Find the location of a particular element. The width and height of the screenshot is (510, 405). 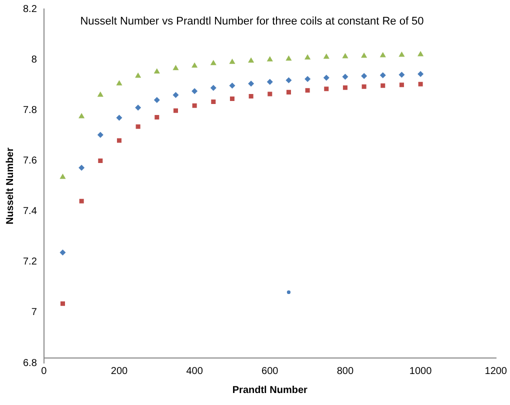

y-tick-label: 7.6 is located at coordinates (30, 160).